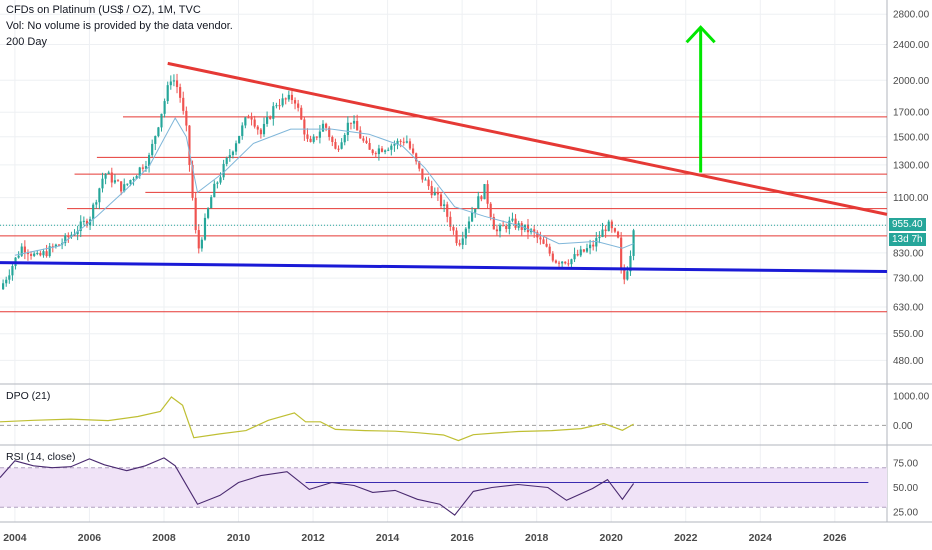 This screenshot has width=932, height=550. I want to click on y-tick-label: 1300.00, so click(911, 165).